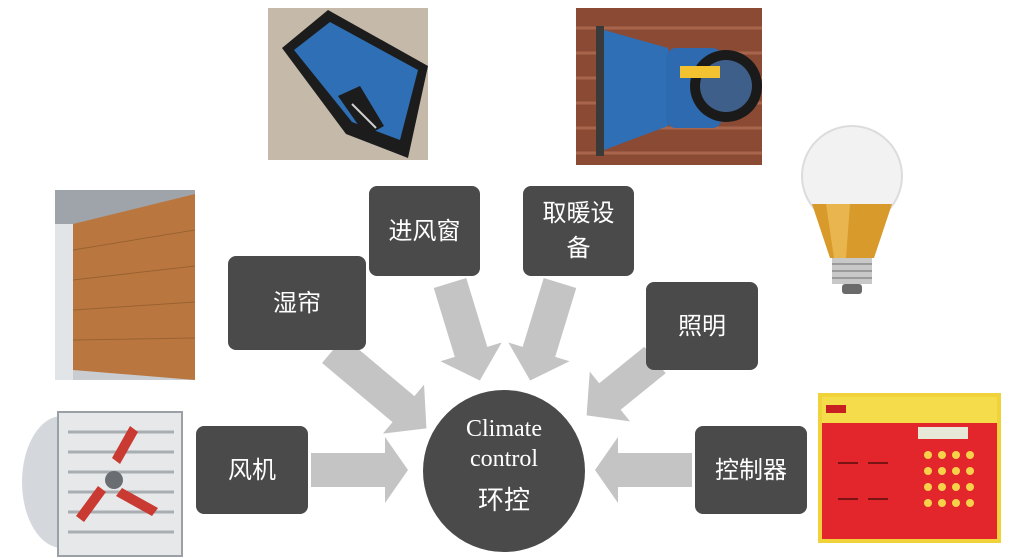 The image size is (1009, 558). I want to click on node-lighting-label: 照明, so click(702, 325).